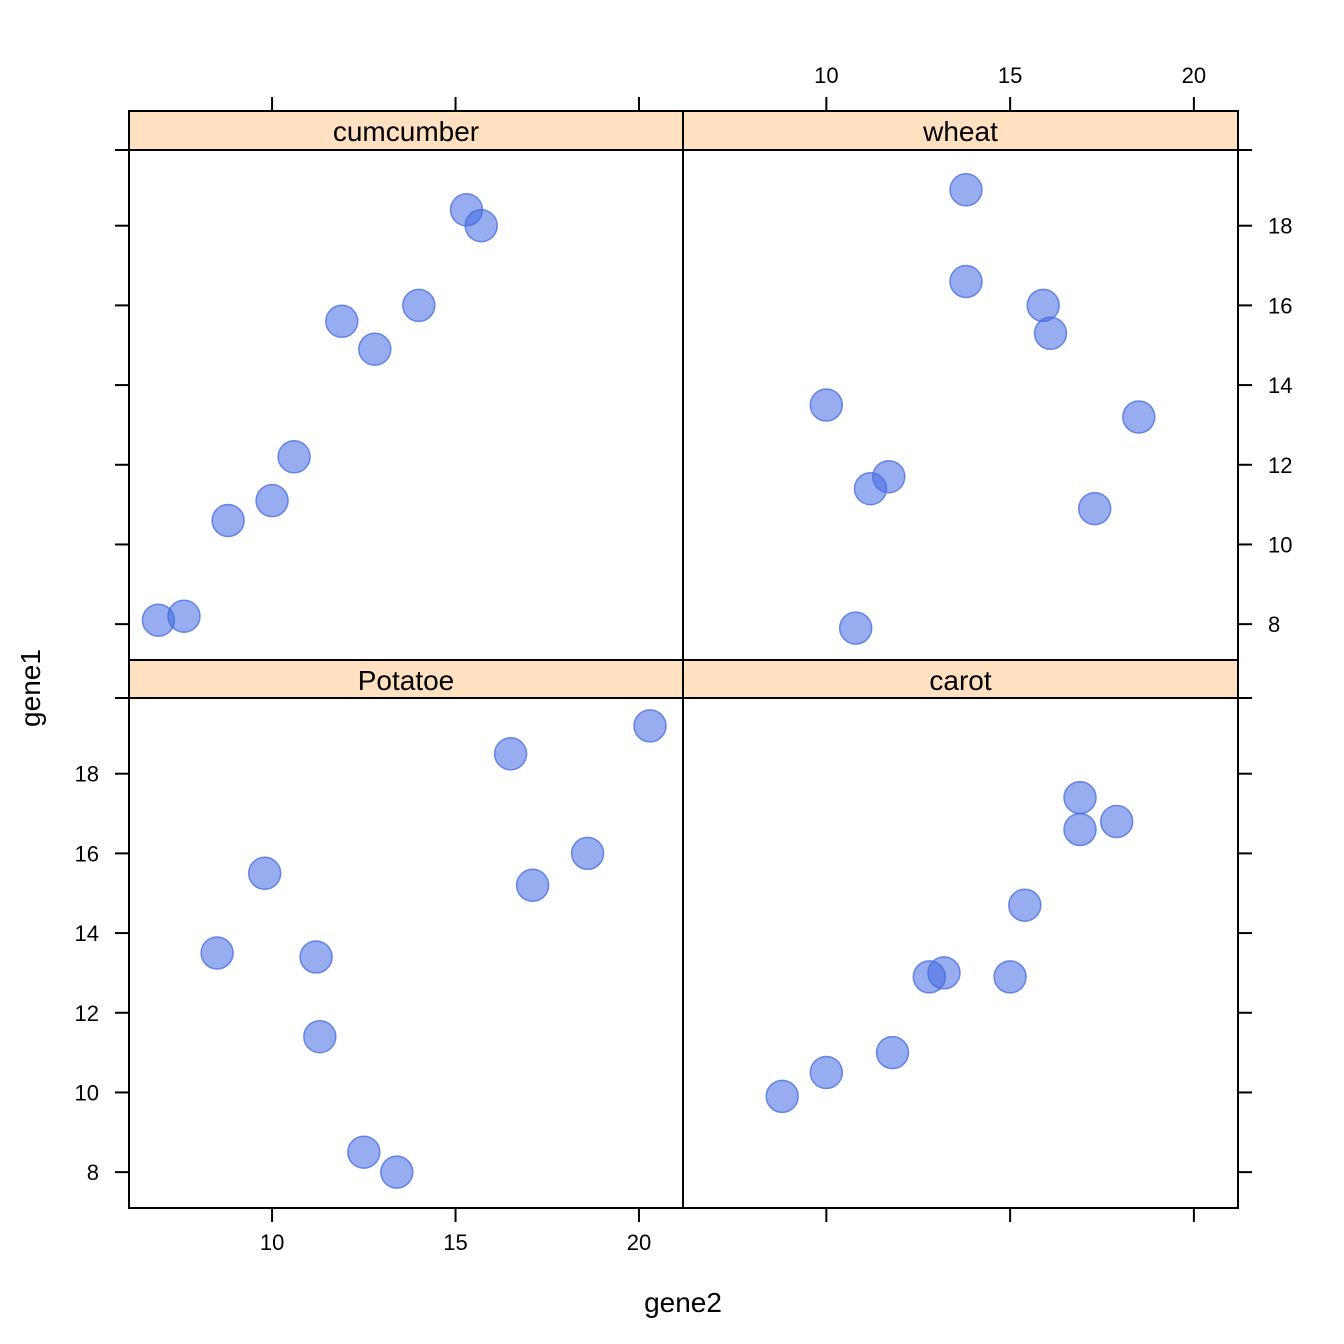 This screenshot has height=1344, width=1344. I want to click on x-tick-label-top: 20, so click(1194, 75).